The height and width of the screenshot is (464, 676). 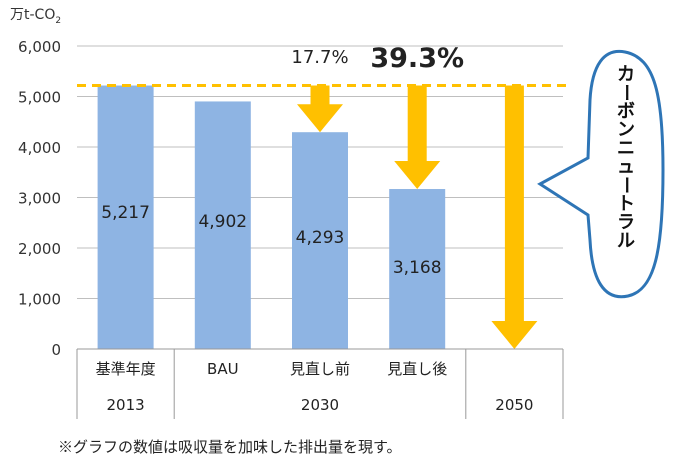 I want to click on callout-char: ニ, so click(x=626, y=148).